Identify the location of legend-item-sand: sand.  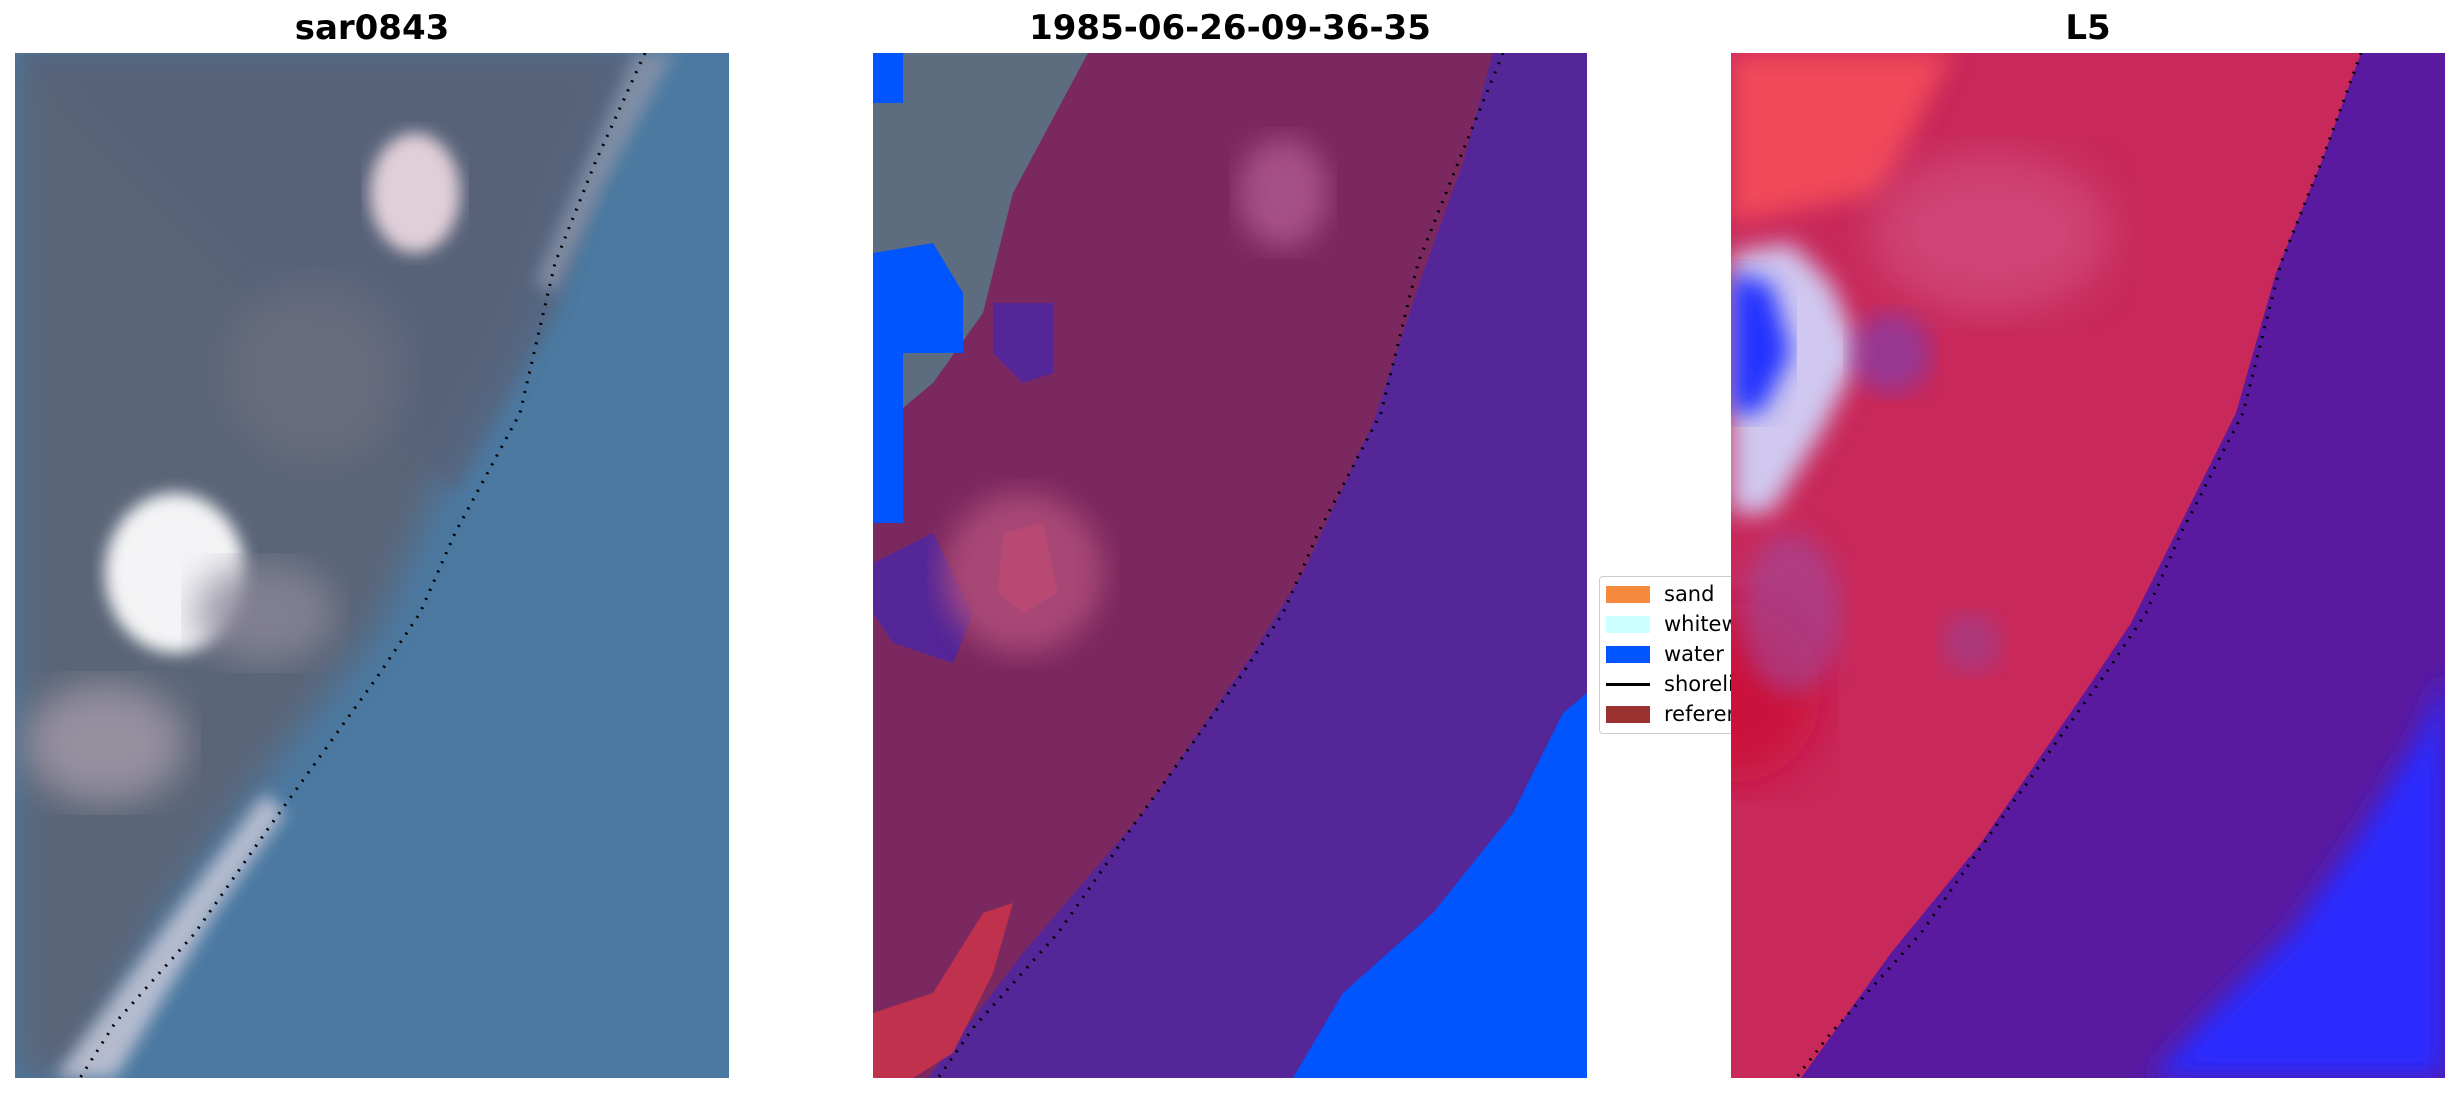
(1660, 594).